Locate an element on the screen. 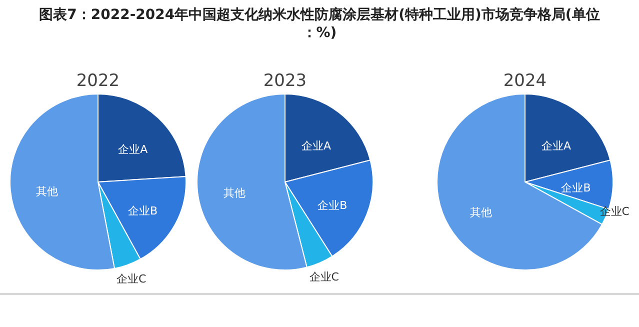 The image size is (639, 327). chart-subtitle: 2024 is located at coordinates (525, 81).